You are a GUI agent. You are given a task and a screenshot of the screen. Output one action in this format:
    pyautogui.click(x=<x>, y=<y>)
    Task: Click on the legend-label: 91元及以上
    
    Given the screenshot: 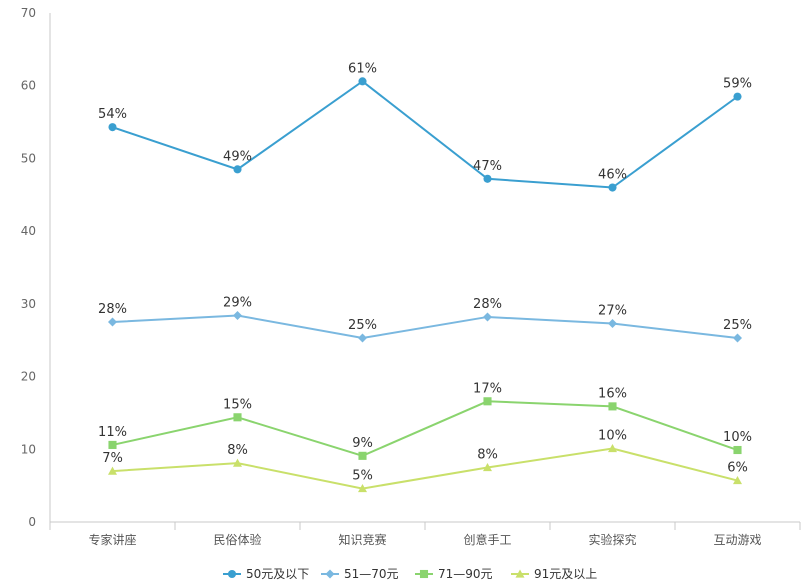 What is the action you would take?
    pyautogui.click(x=565, y=574)
    